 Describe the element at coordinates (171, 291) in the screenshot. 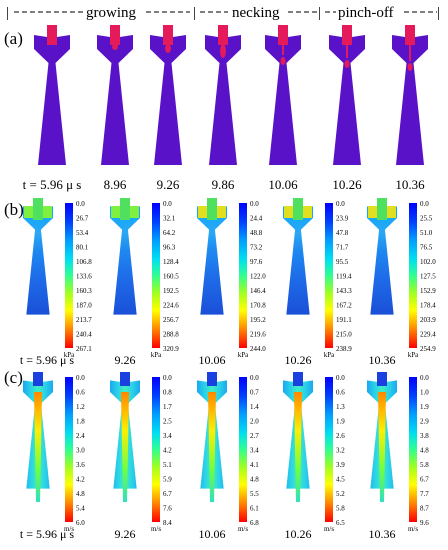

I see `colorbar-tick-label: 192.5` at that location.